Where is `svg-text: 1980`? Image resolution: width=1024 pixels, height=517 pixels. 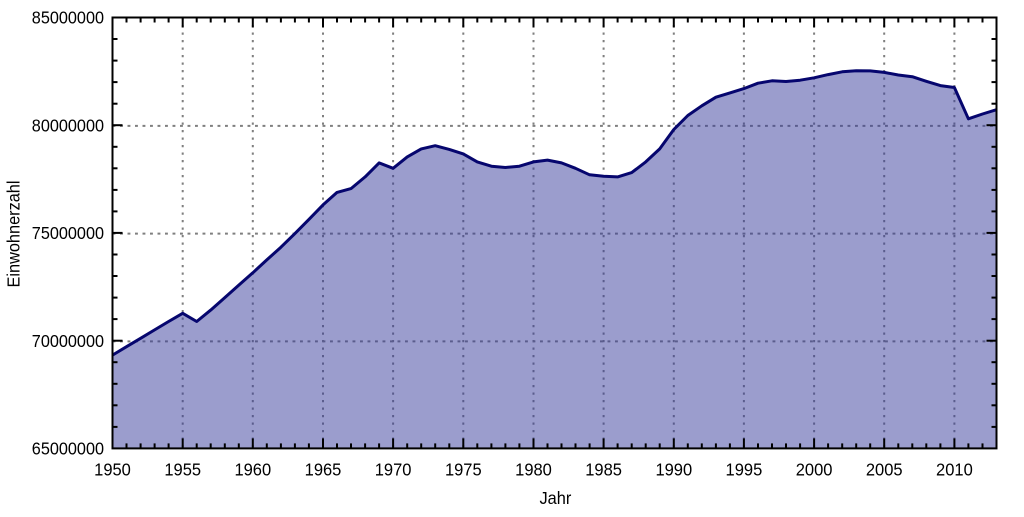
svg-text: 1980 is located at coordinates (533, 470).